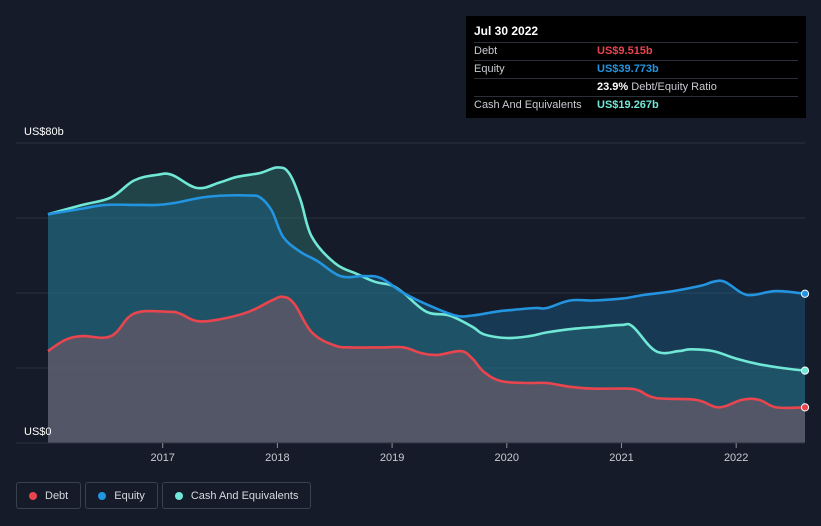 Image resolution: width=821 pixels, height=526 pixels. Describe the element at coordinates (628, 69) in the screenshot. I see `tooltip-value: US$39.773b` at that location.